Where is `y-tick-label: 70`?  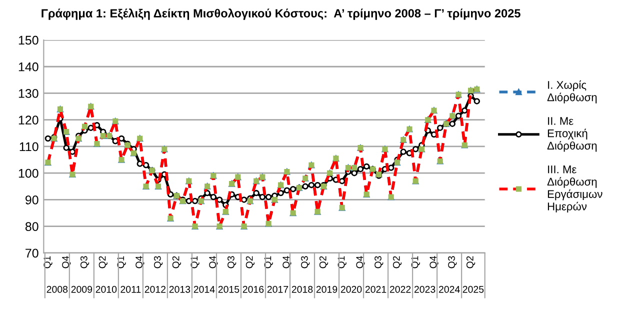
y-tick-label: 70 is located at coordinates (32, 253).